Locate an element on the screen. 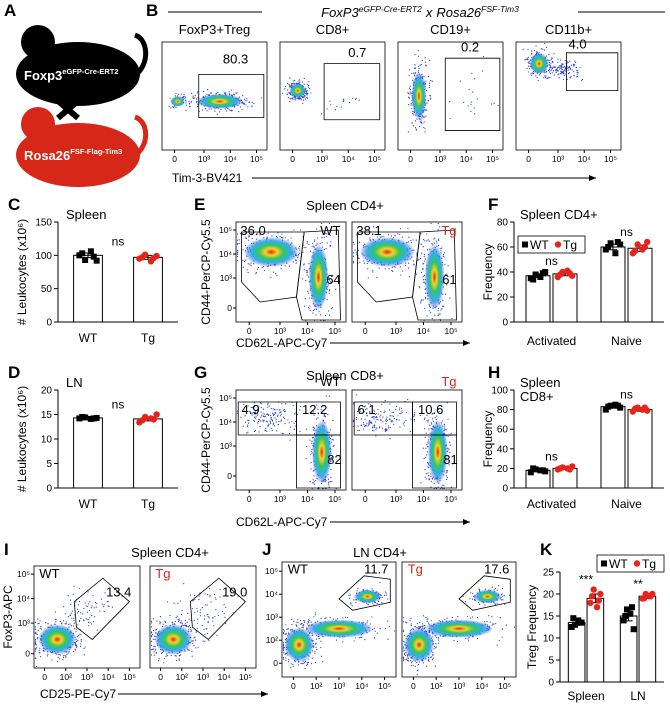 This screenshot has height=708, width=670. x-tick-label: 10³ is located at coordinates (203, 677).